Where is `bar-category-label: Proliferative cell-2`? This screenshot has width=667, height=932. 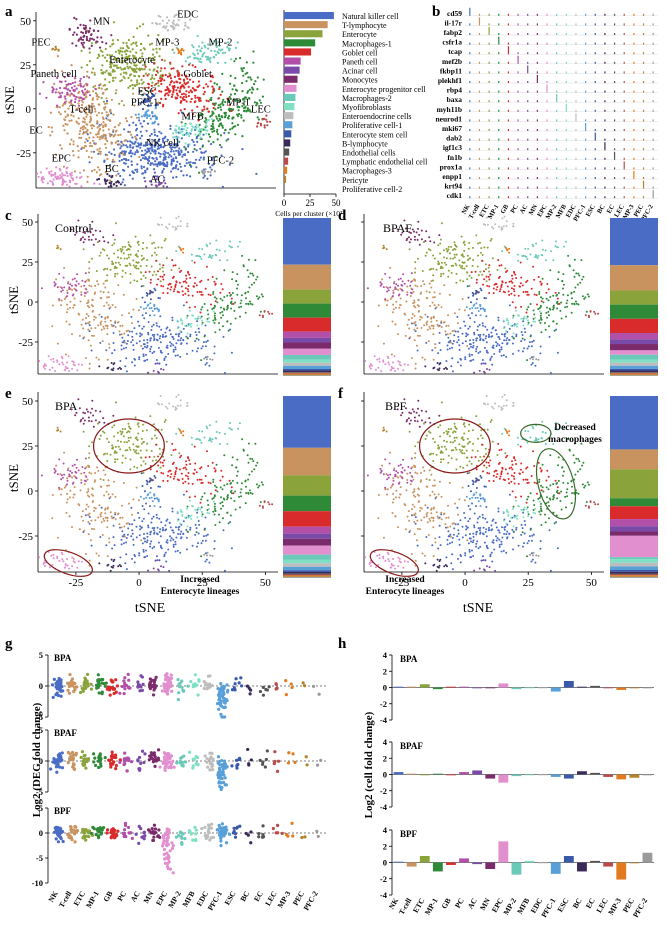 bar-category-label: Proliferative cell-2 is located at coordinates (372, 189).